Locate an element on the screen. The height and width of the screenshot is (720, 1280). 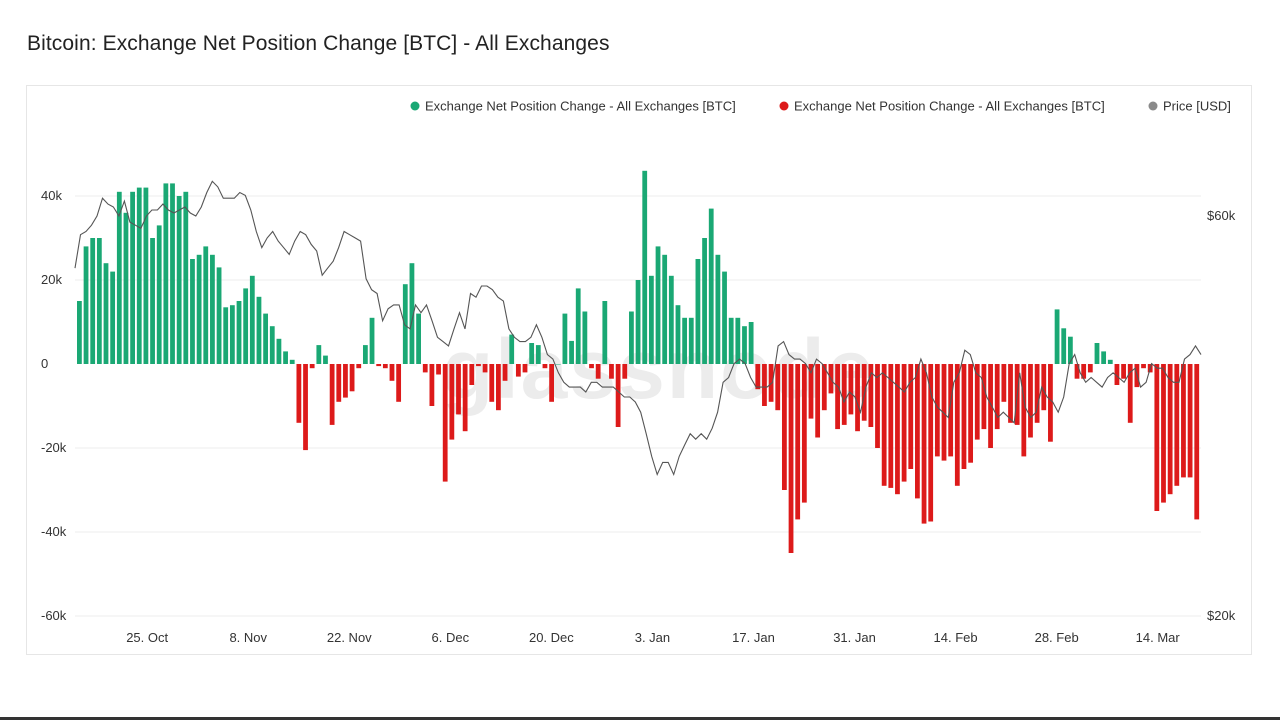
x-tick-label: 14. Feb is located at coordinates (956, 637).